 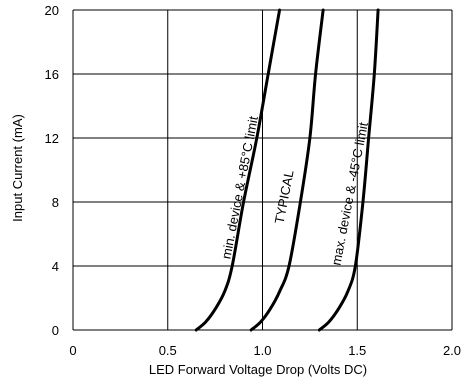 What do you see at coordinates (258, 369) in the screenshot?
I see `x-axis-label: LED Forward Voltage Drop (Volts DC)` at bounding box center [258, 369].